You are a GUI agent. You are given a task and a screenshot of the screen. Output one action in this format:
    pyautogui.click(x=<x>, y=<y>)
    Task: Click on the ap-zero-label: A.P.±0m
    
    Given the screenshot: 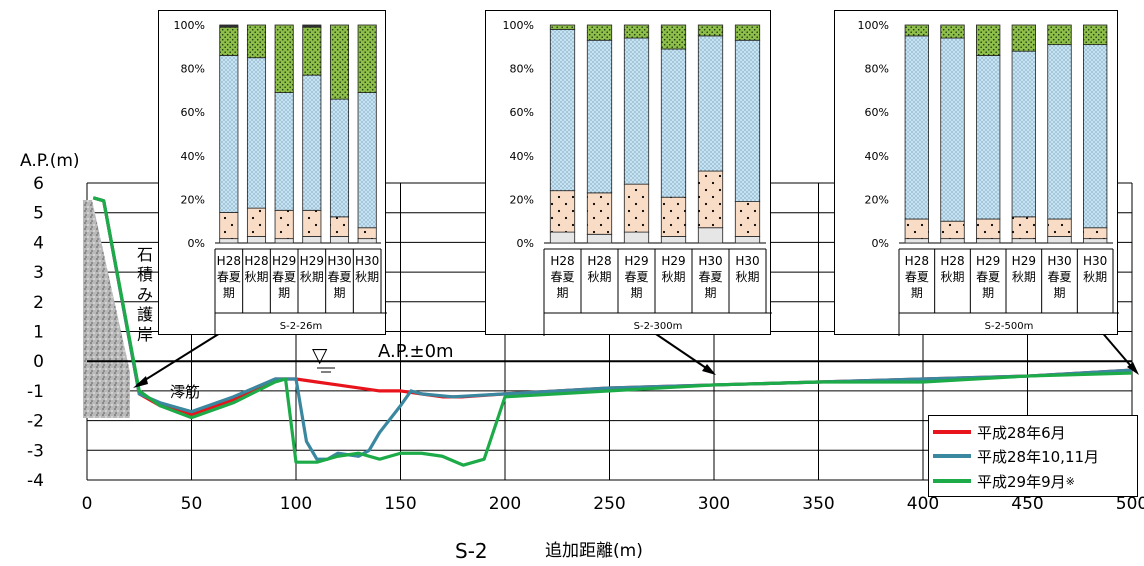 What is the action you would take?
    pyautogui.click(x=416, y=351)
    